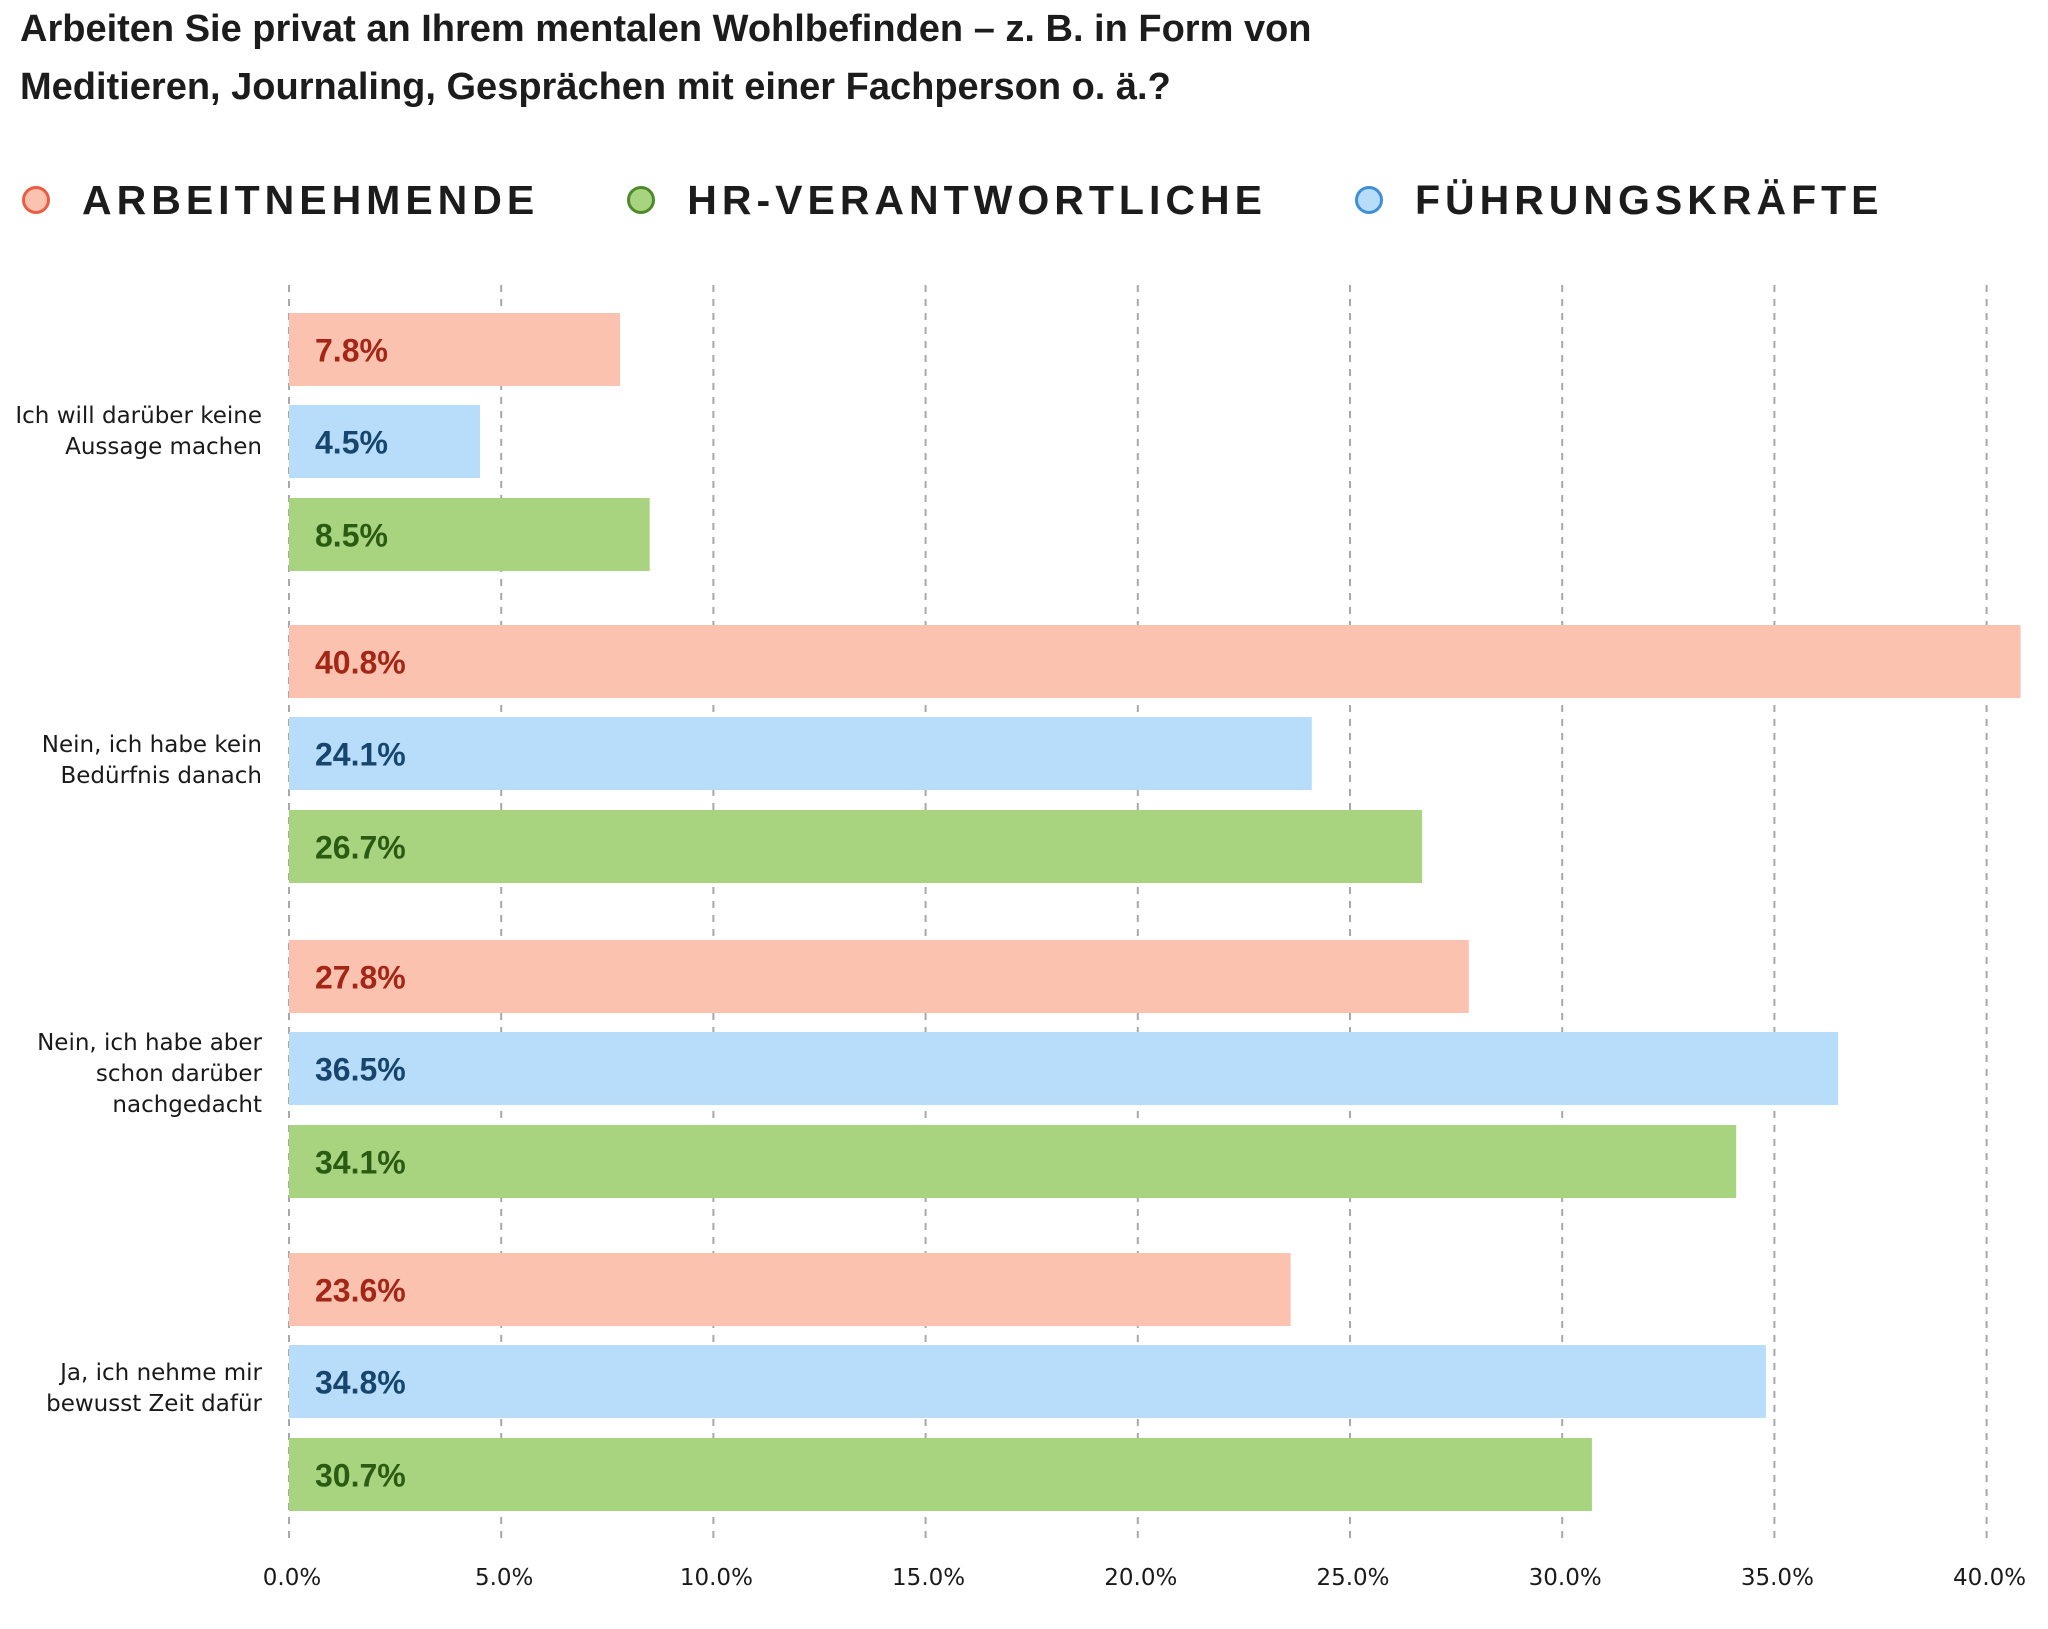 This screenshot has width=2048, height=1629. I want to click on data-label-arbeitnehmende-keine-aussage: 7.8%, so click(351, 351).